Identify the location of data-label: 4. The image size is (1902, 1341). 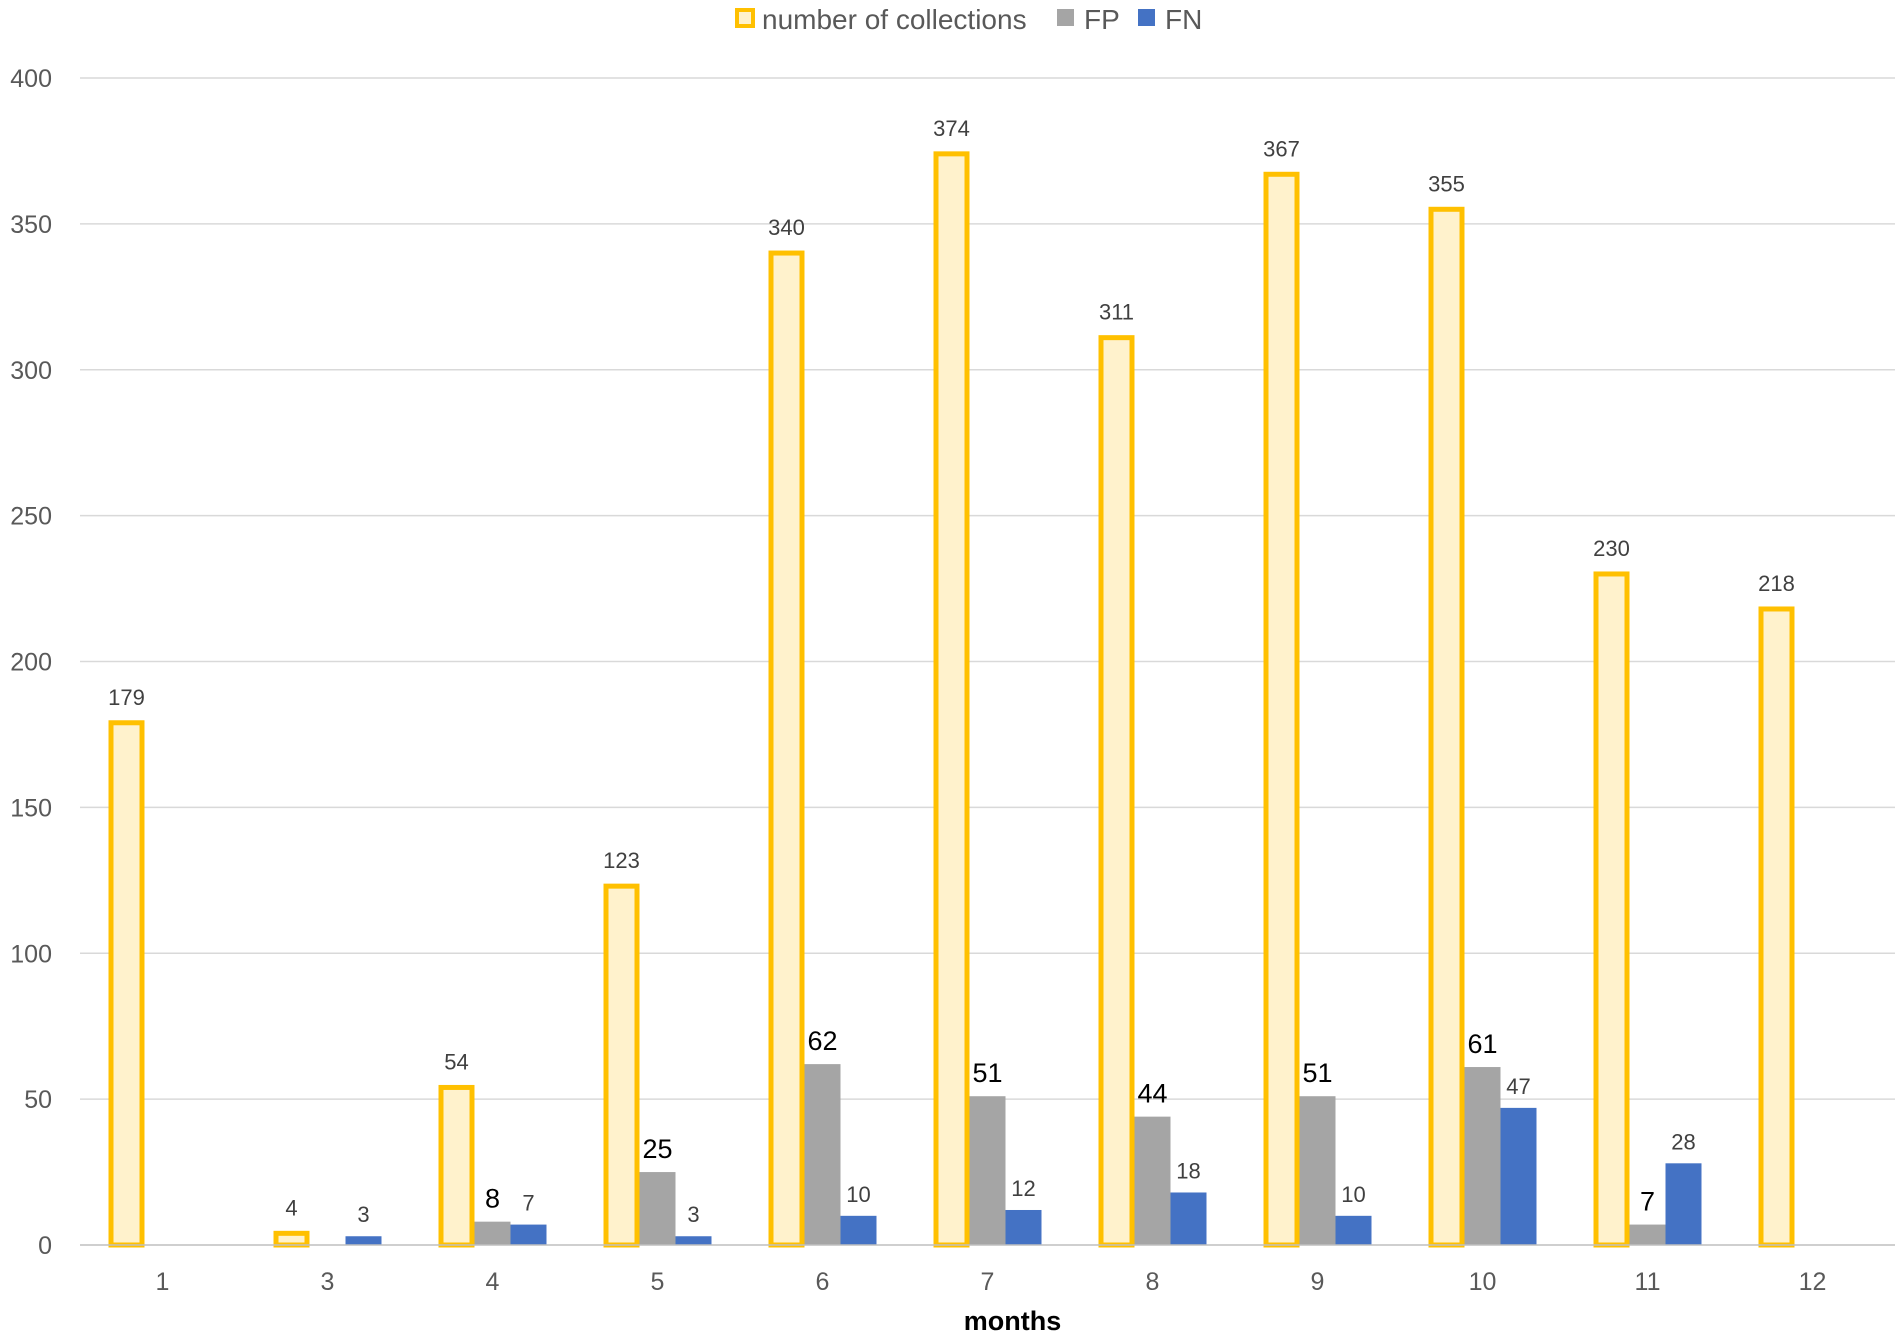
(291, 1207).